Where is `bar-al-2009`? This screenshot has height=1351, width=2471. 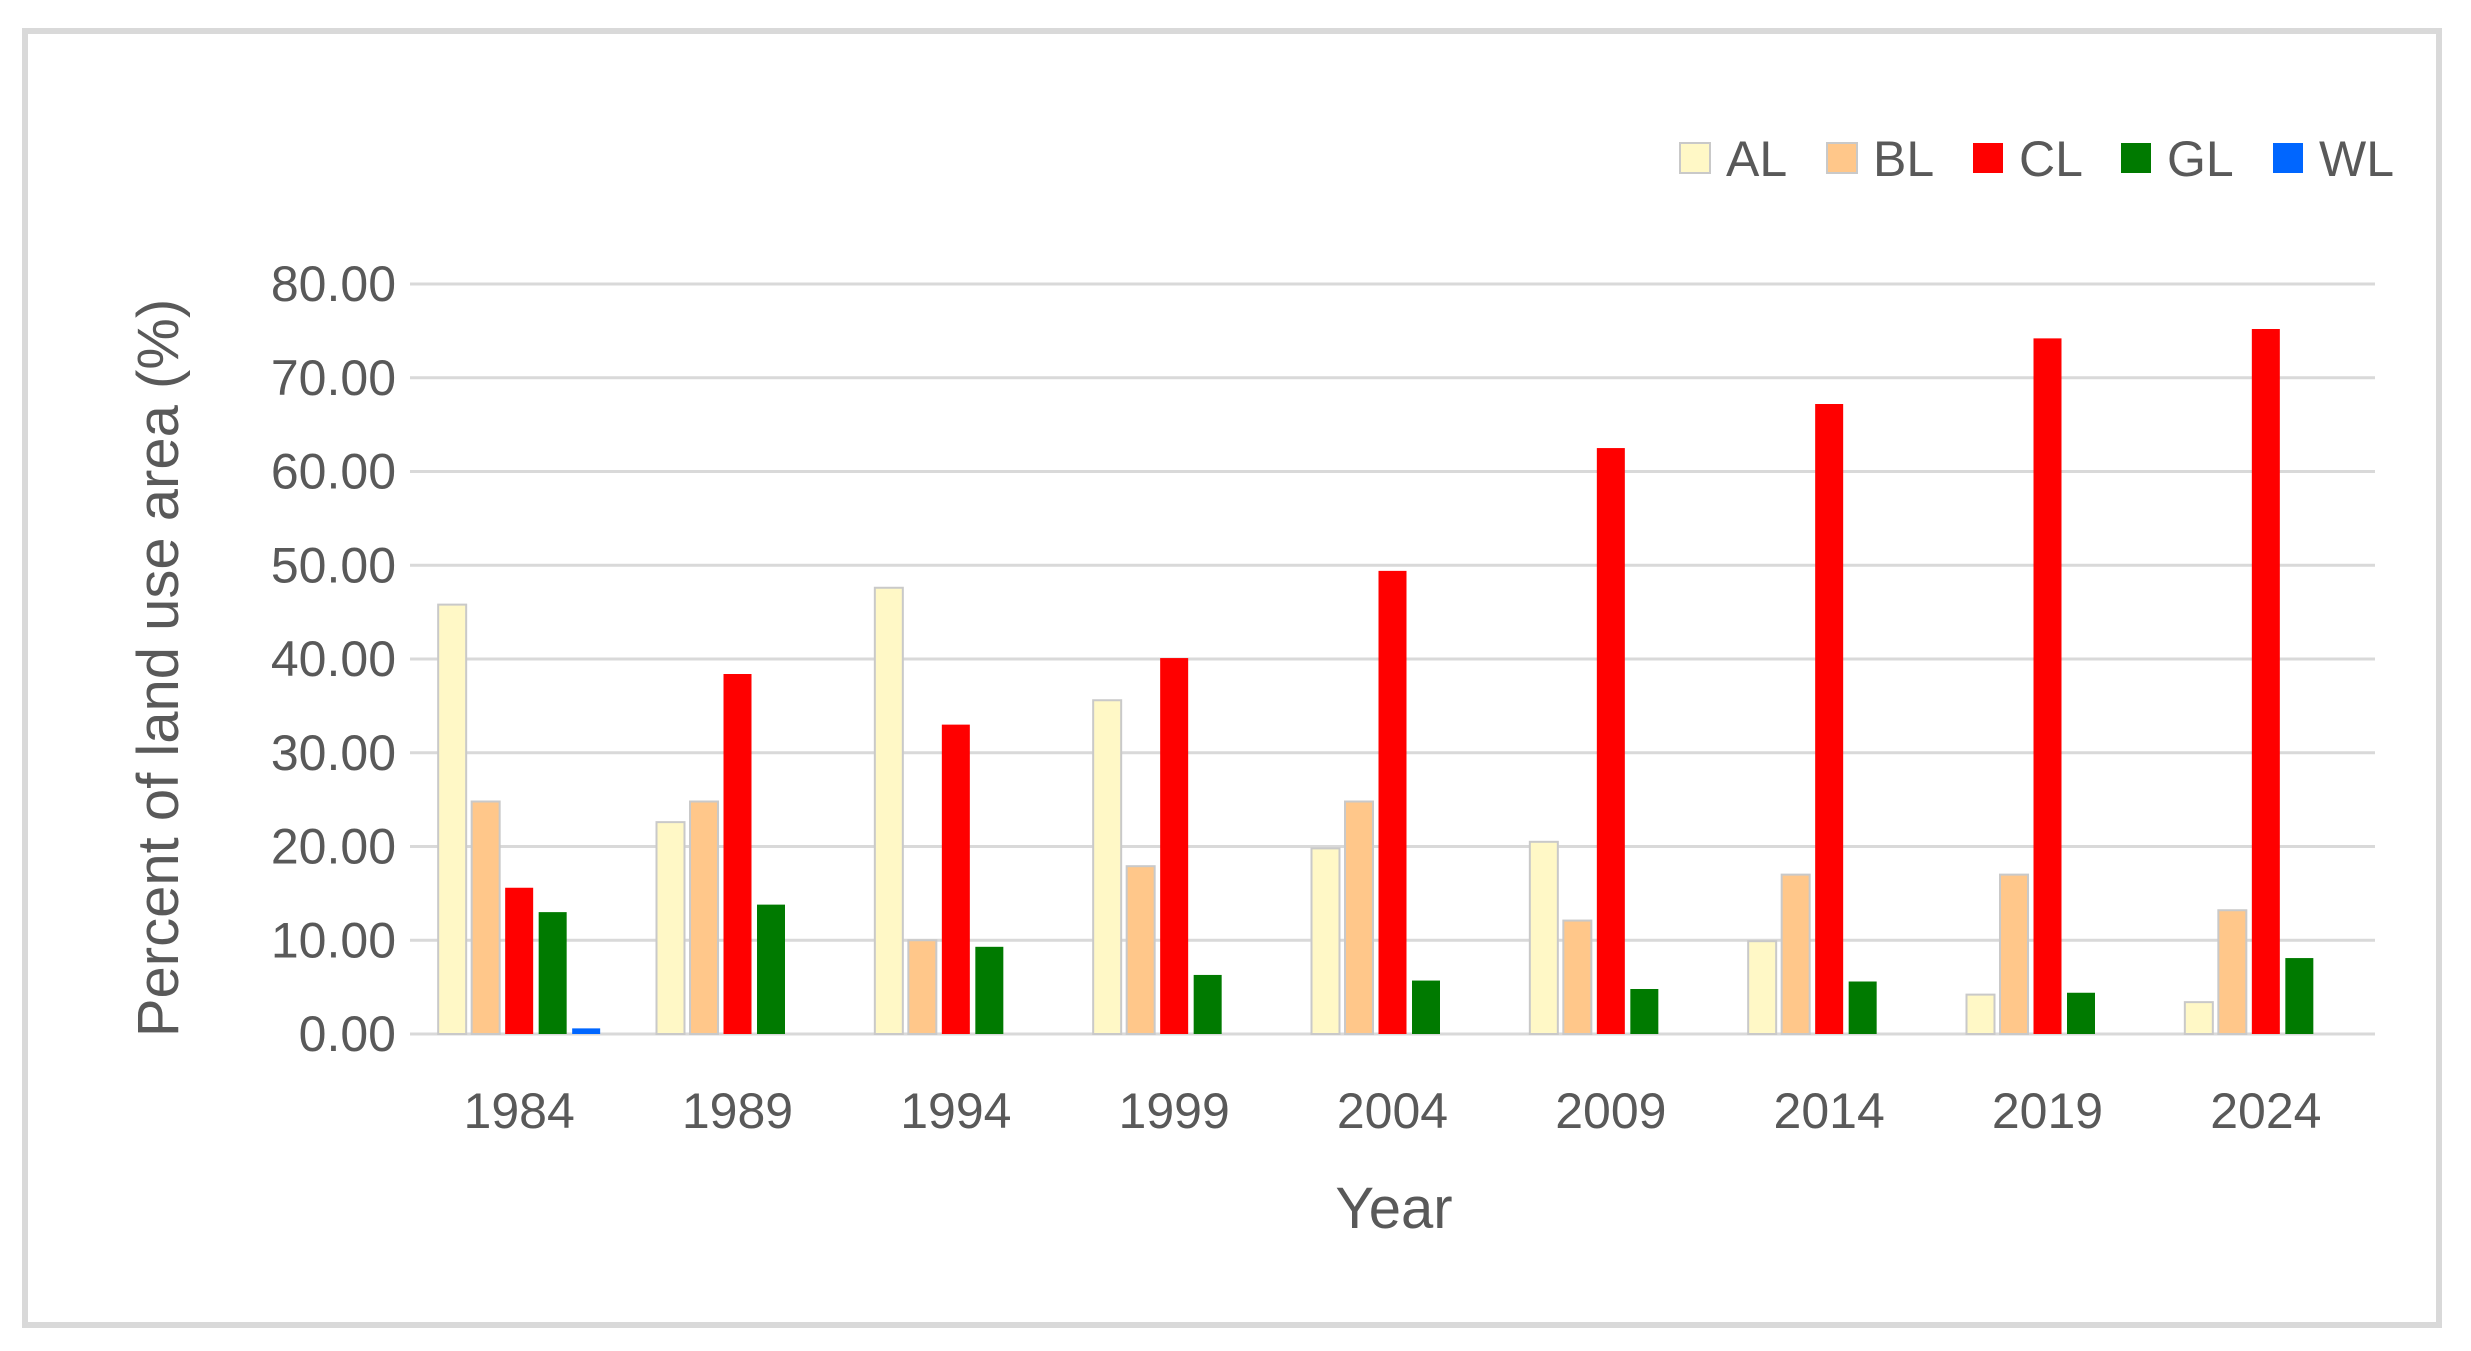
bar-al-2009 is located at coordinates (1543, 937).